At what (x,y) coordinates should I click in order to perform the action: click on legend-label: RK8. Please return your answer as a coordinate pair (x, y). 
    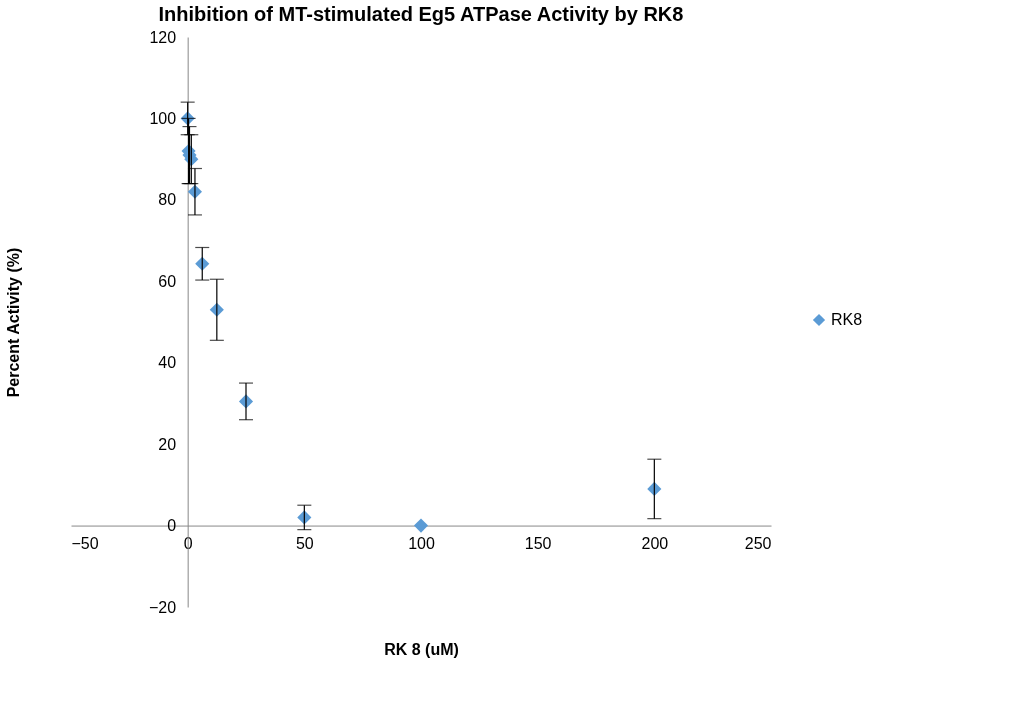
    Looking at the image, I should click on (847, 319).